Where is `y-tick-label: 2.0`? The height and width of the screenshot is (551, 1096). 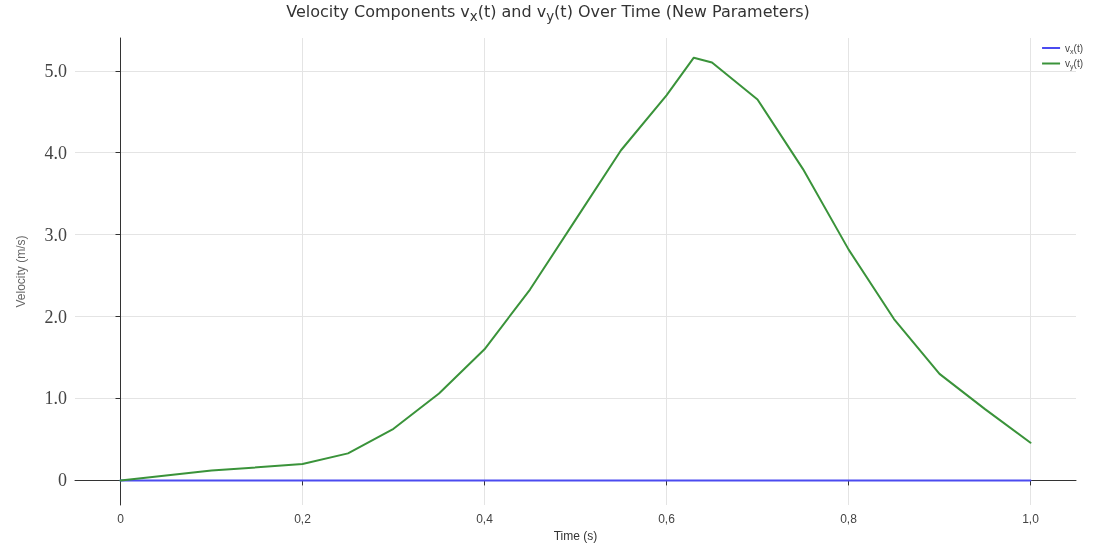
y-tick-label: 2.0 is located at coordinates (55, 316).